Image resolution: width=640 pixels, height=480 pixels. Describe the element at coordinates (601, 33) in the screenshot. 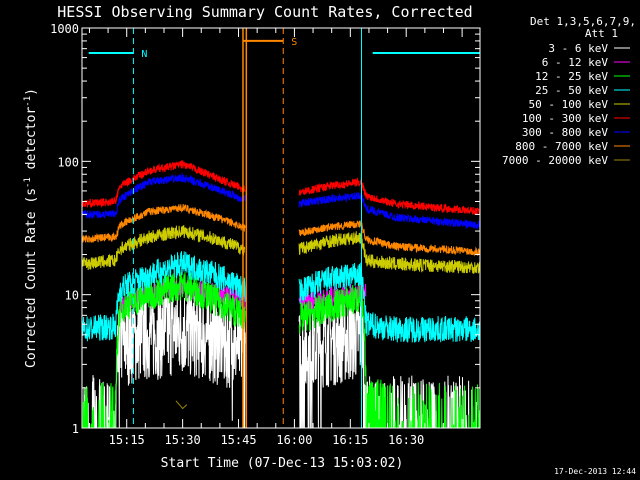

I see `legend-header-line2: Att 1` at that location.